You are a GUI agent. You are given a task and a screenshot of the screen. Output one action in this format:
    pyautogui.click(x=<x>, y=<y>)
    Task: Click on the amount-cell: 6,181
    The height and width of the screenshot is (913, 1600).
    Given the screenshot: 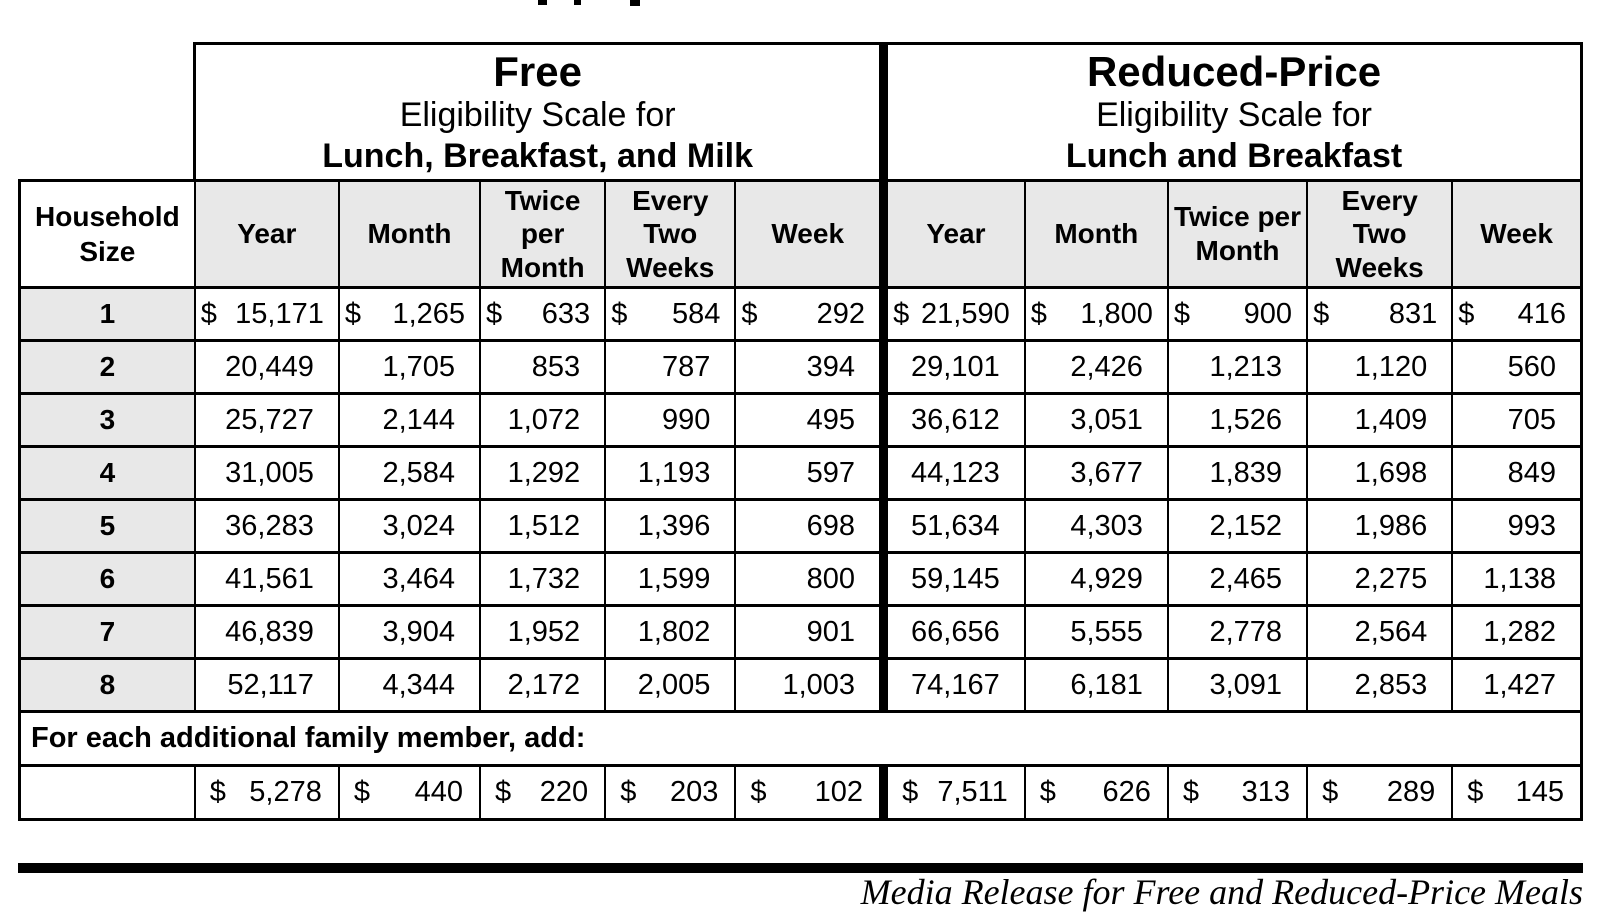 What is the action you would take?
    pyautogui.click(x=1096, y=685)
    